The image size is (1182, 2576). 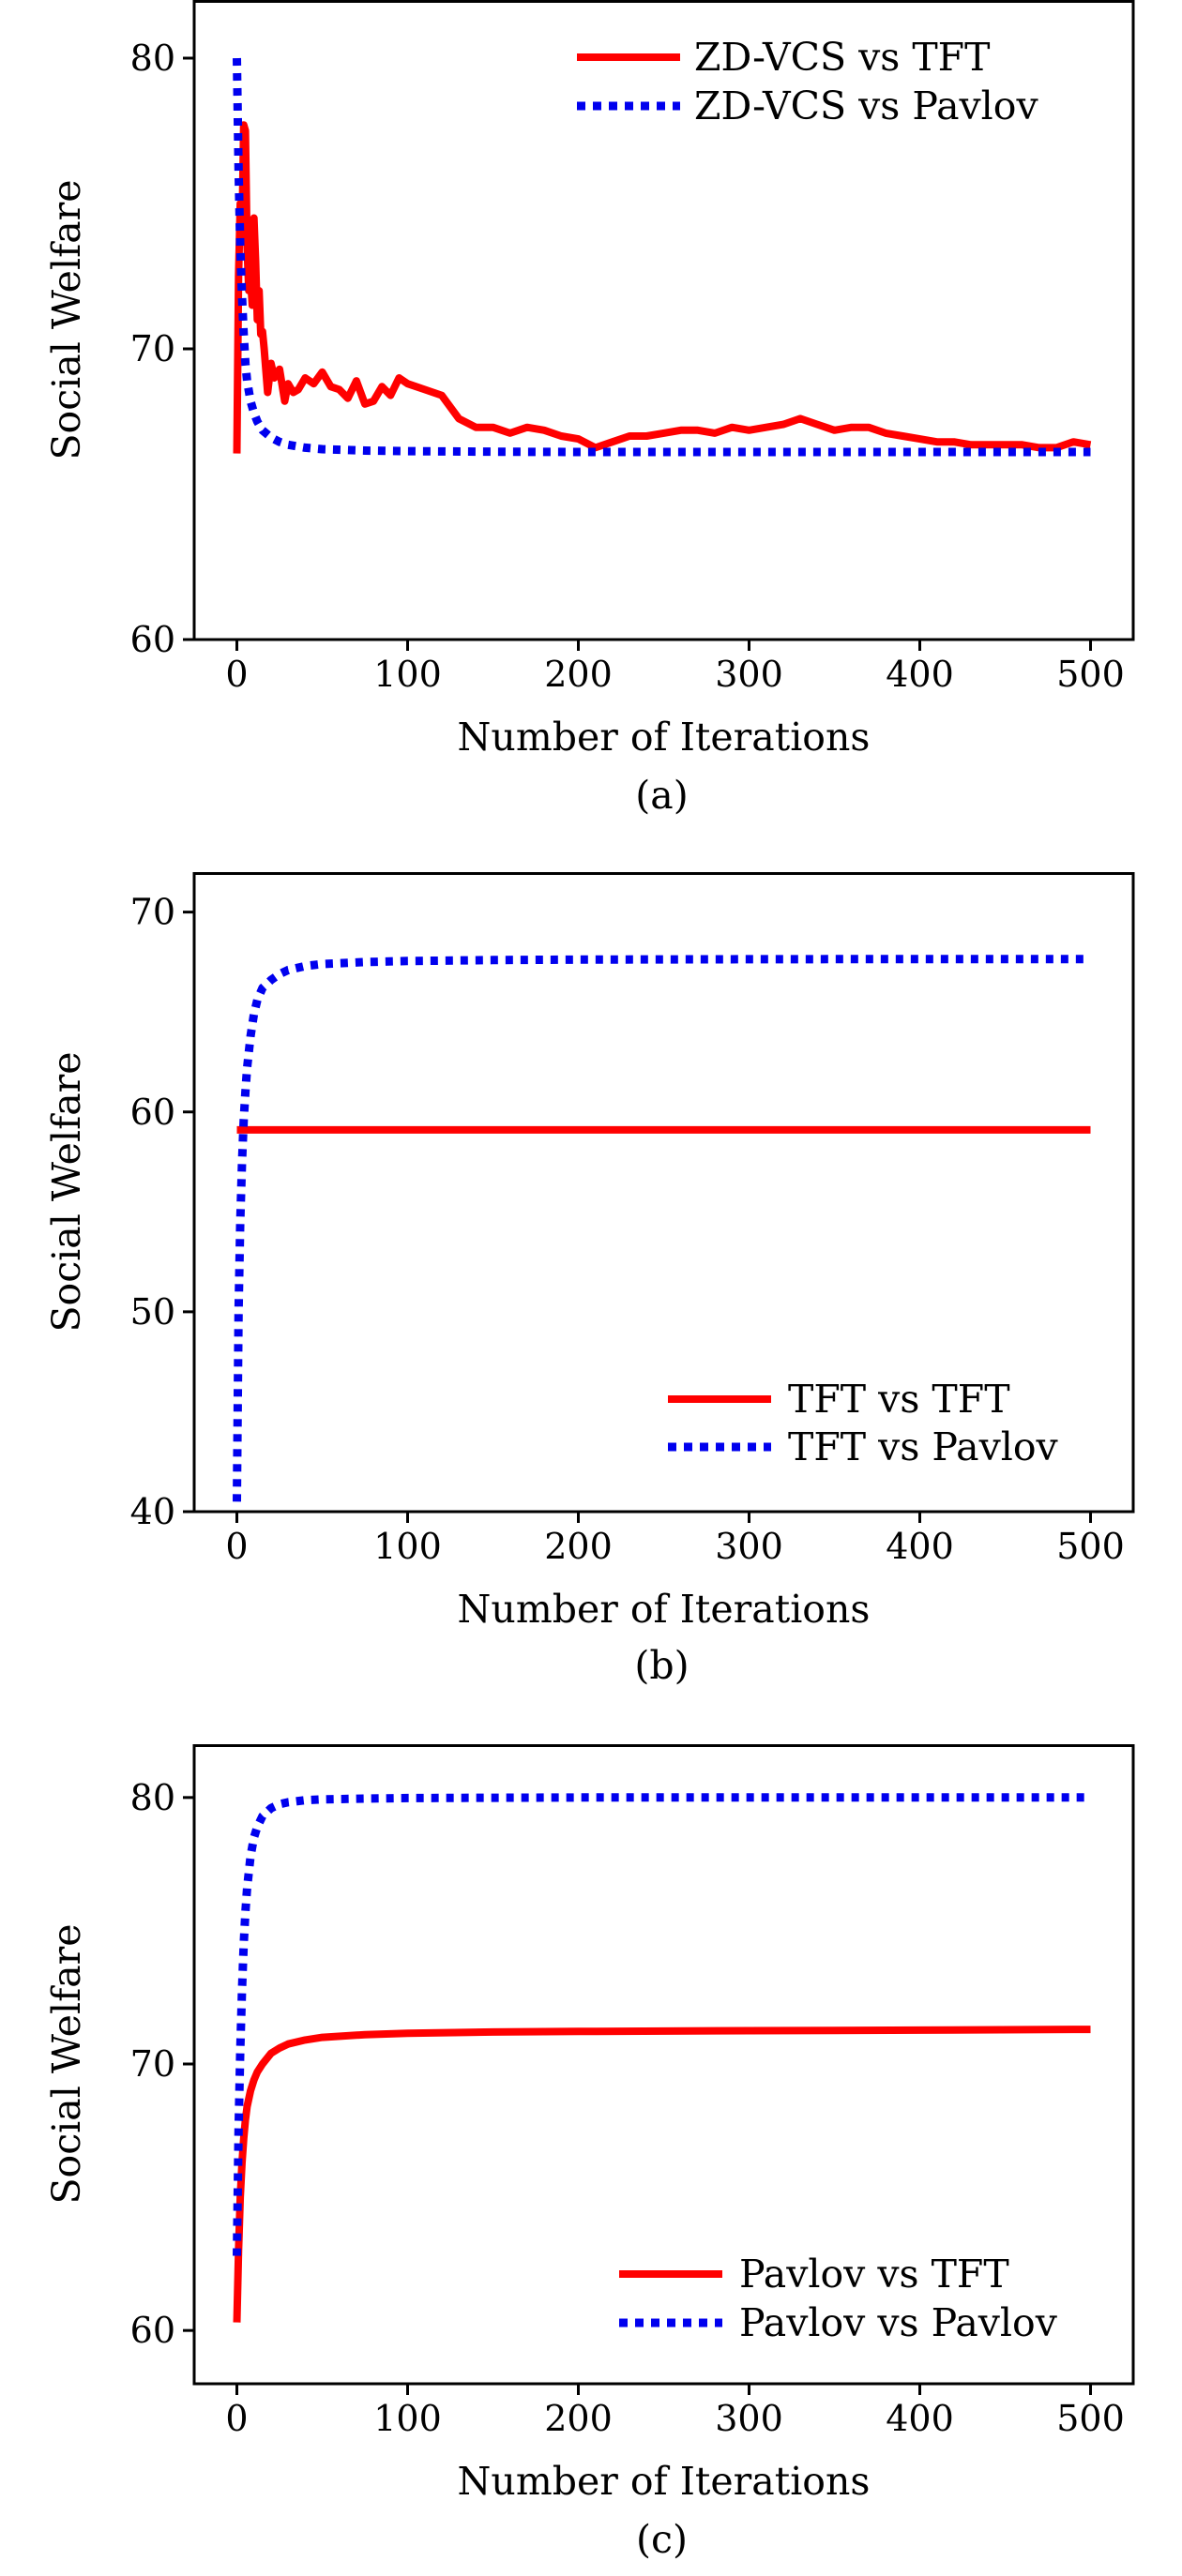 What do you see at coordinates (899, 1399) in the screenshot?
I see `legend-label: TFT vs TFT` at bounding box center [899, 1399].